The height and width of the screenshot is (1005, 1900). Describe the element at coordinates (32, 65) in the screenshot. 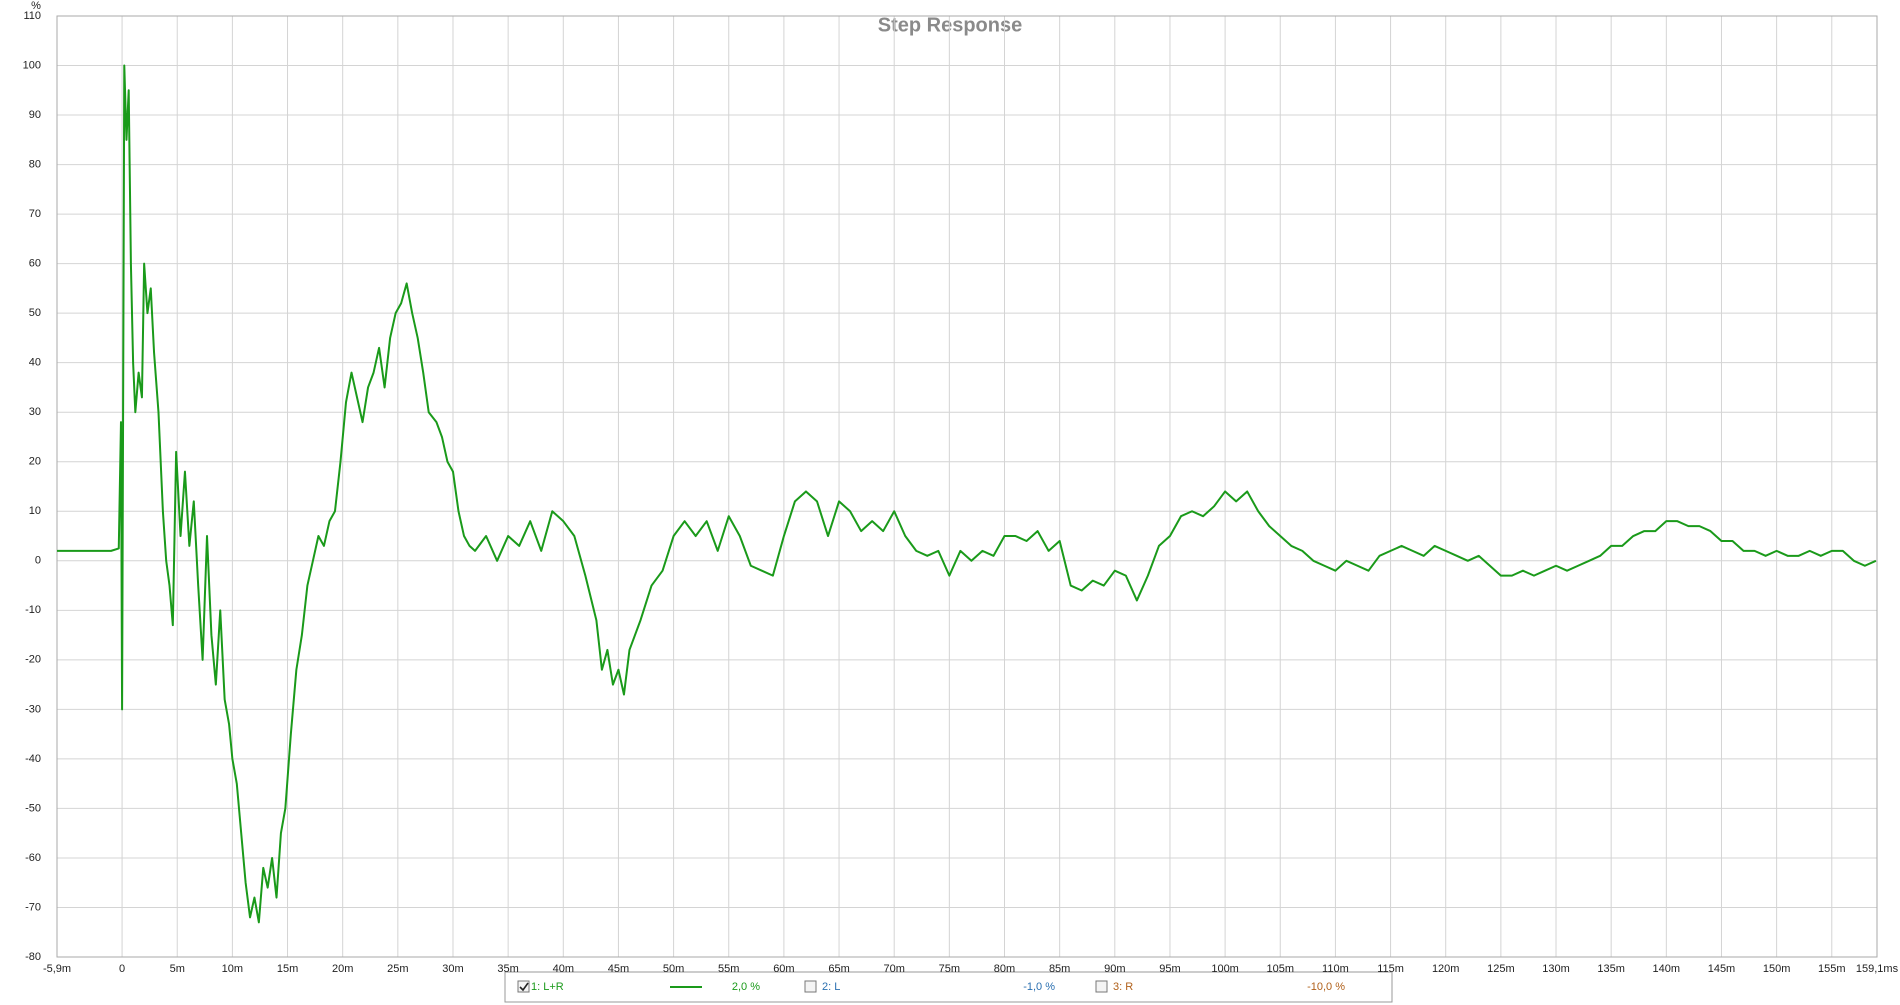

I see `y-tick-label: 100` at that location.